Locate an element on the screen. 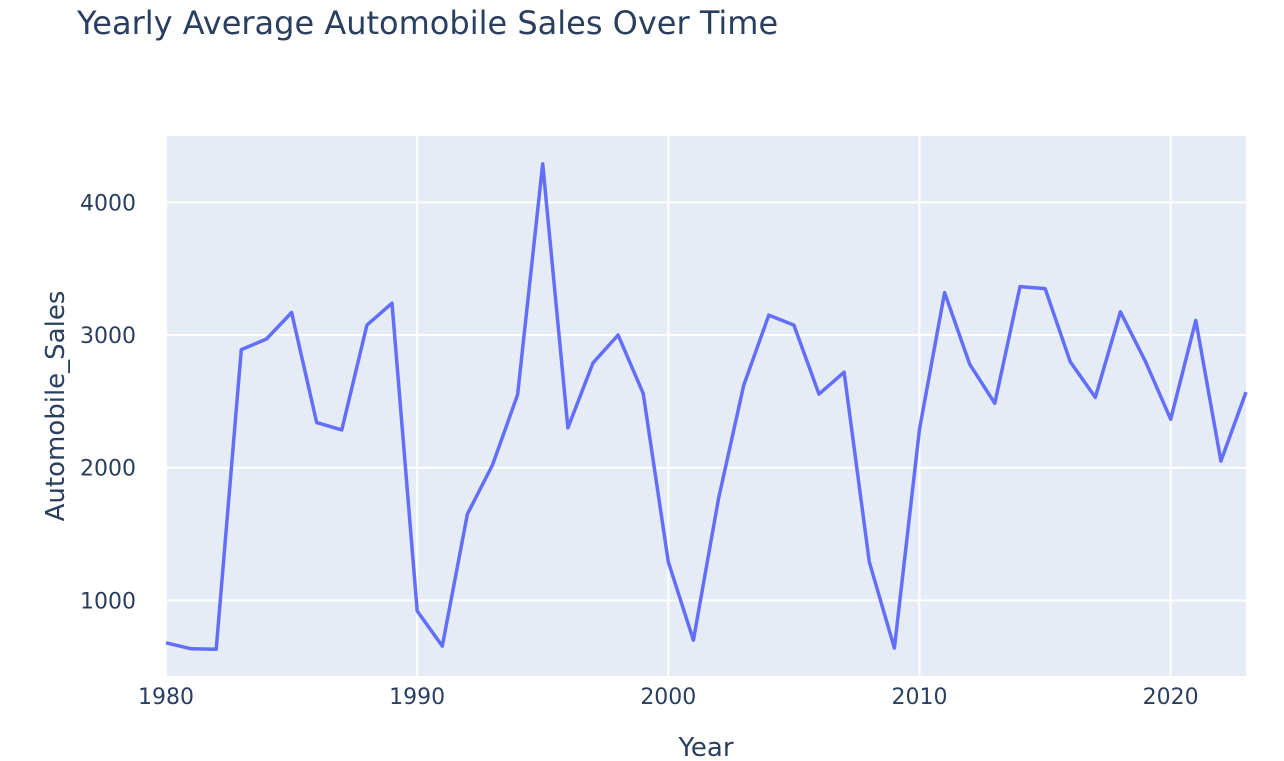  y-axis-ticks: 1000 2000 3000 4000 is located at coordinates (108, 402).